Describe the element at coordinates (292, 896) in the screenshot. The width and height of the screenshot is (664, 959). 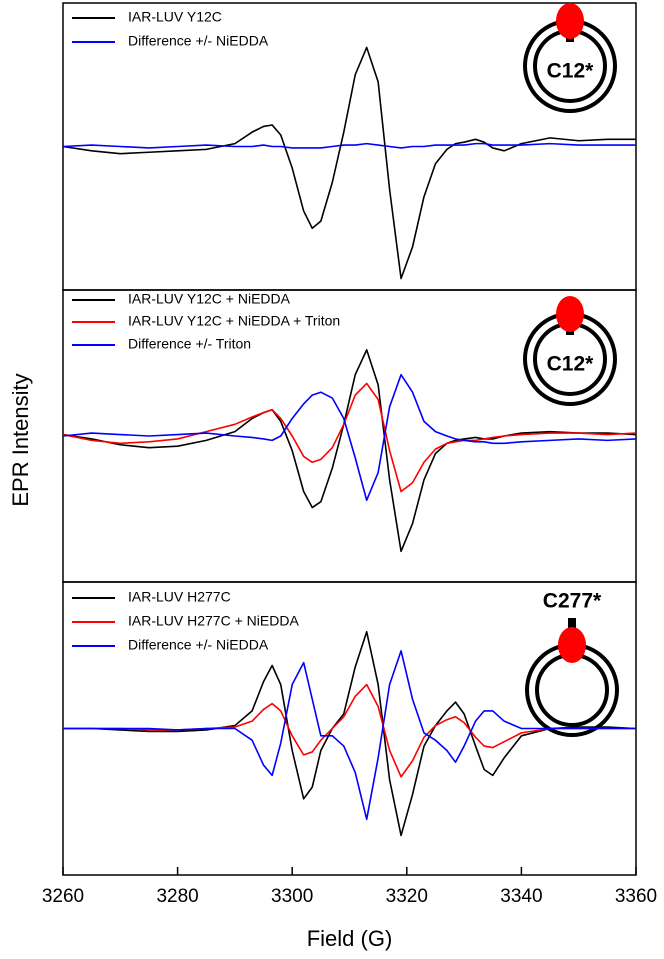
I see `x-tick-label: 3300` at that location.